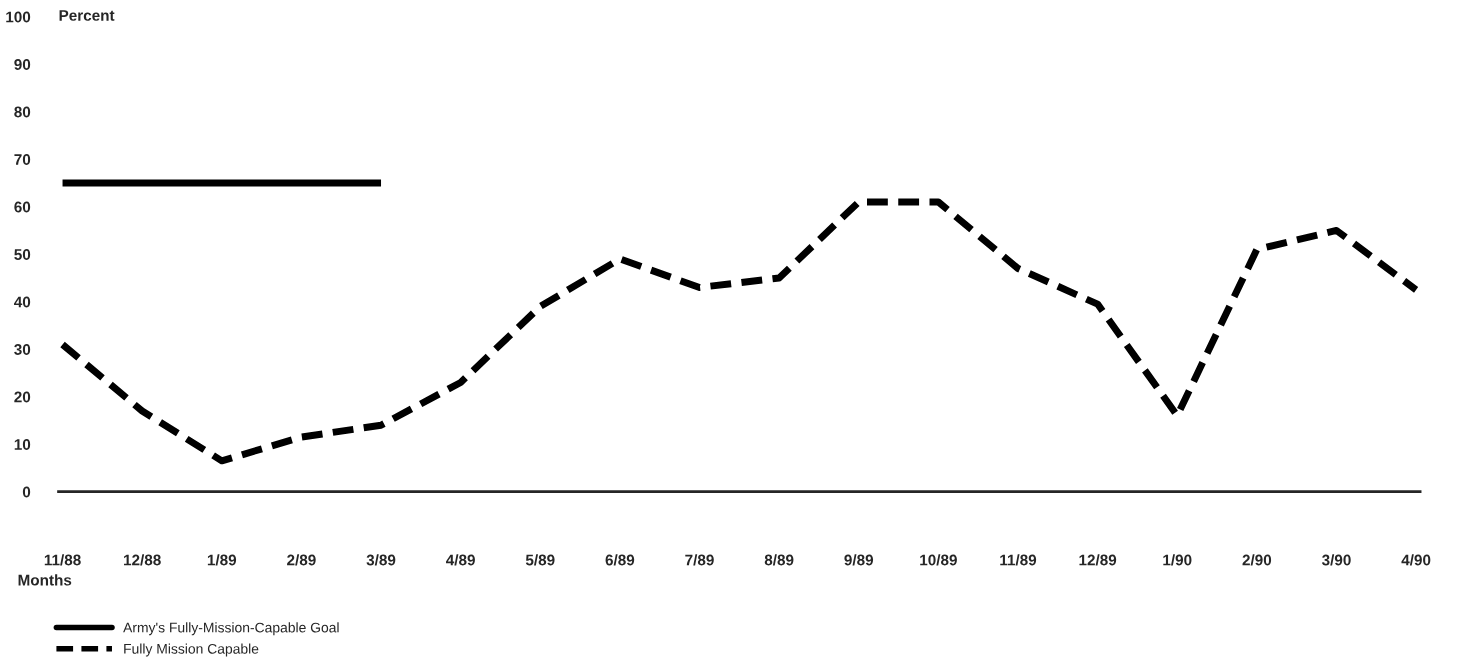  What do you see at coordinates (301, 560) in the screenshot?
I see `x-tick-label: 2/89` at bounding box center [301, 560].